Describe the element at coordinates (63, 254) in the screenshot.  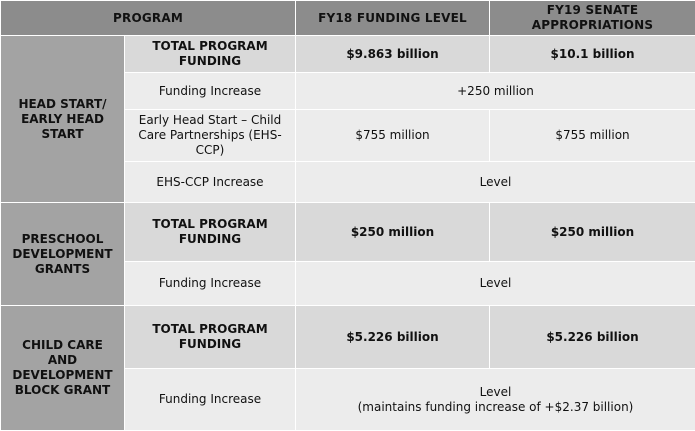
I see `program-name-preschool: PRESCHOOL DEVELOPMENT GRANTS` at that location.